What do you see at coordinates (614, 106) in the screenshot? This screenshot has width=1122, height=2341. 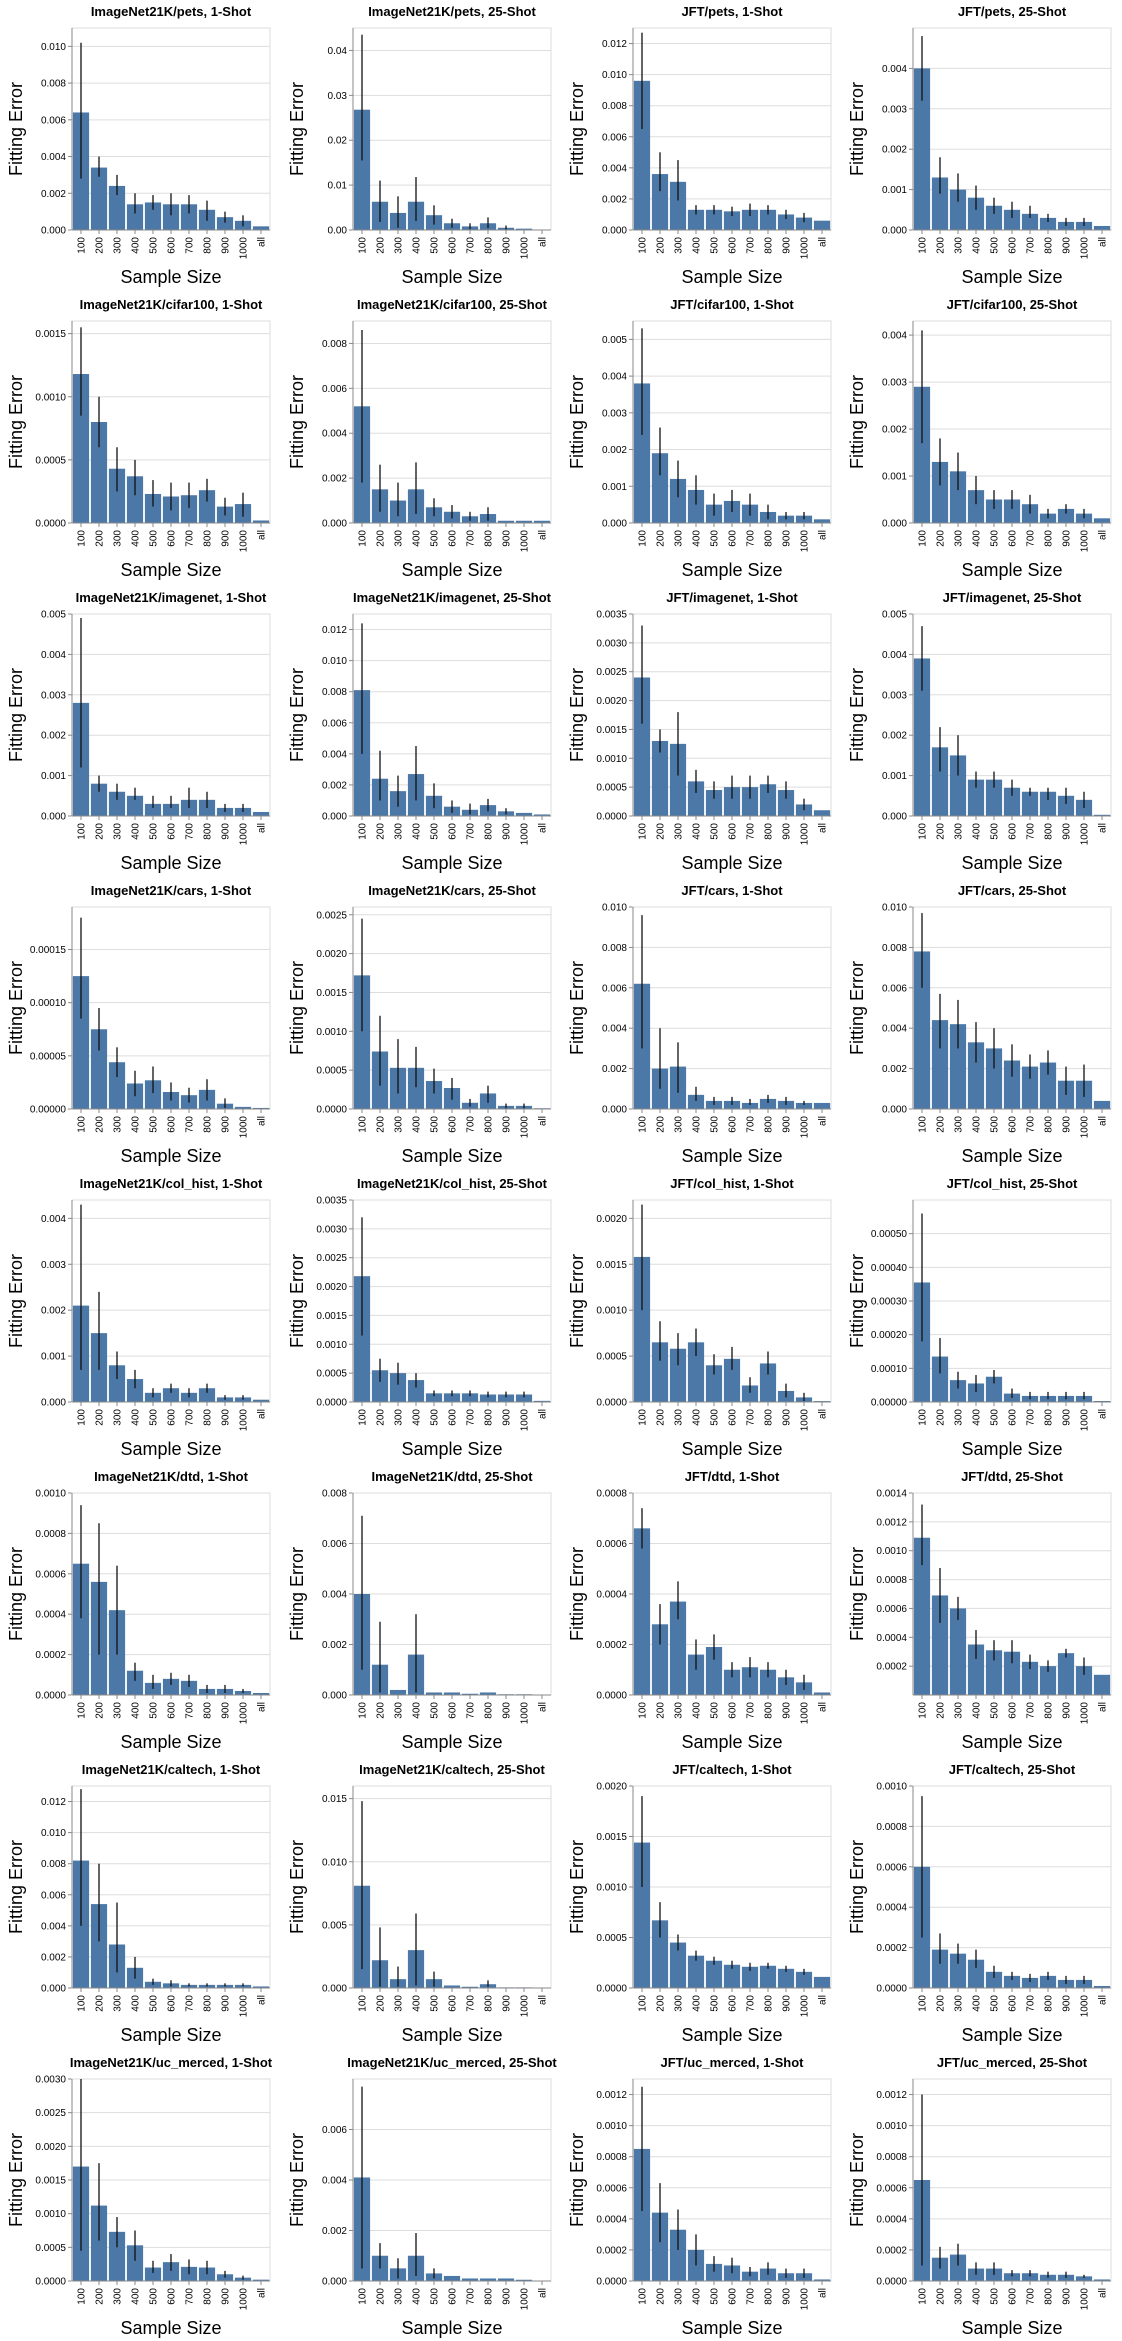 I see `y-tick-label: 0.008` at bounding box center [614, 106].